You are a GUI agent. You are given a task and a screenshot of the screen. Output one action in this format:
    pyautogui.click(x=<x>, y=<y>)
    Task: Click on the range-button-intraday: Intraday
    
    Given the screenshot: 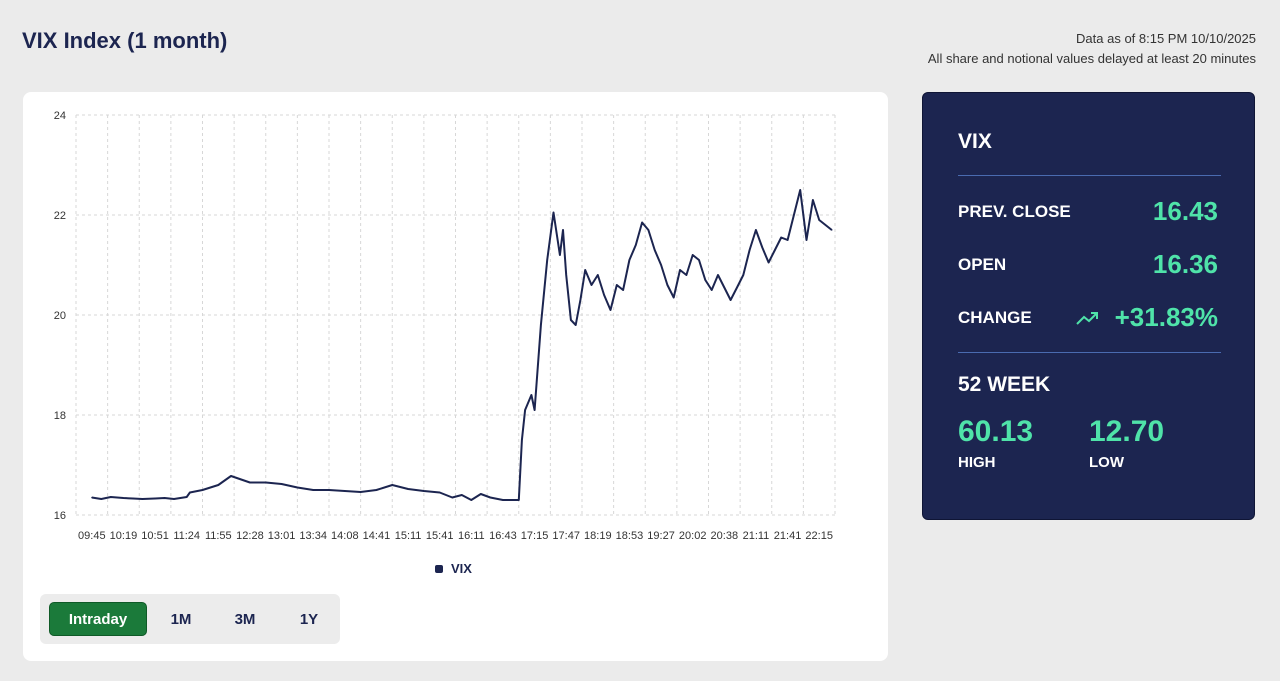 What is the action you would take?
    pyautogui.click(x=98, y=619)
    